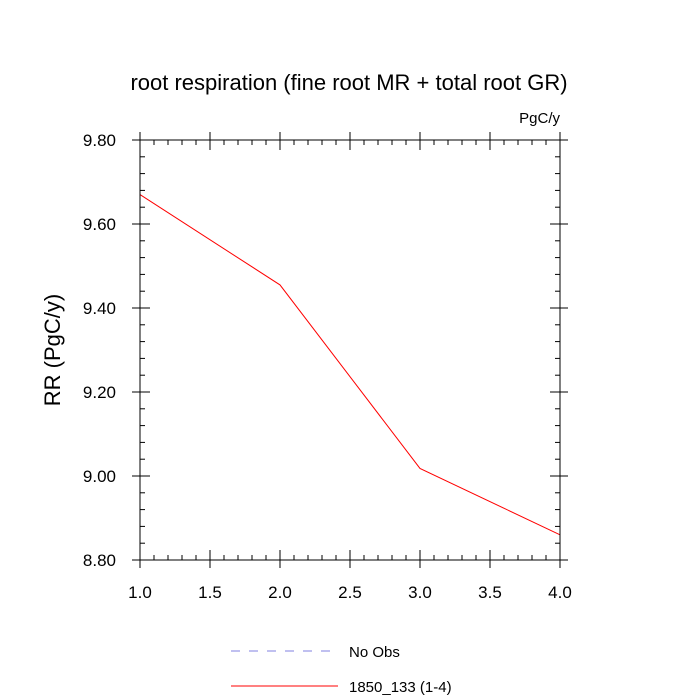  What do you see at coordinates (99, 476) in the screenshot?
I see `y-tick-label: 9.00` at bounding box center [99, 476].